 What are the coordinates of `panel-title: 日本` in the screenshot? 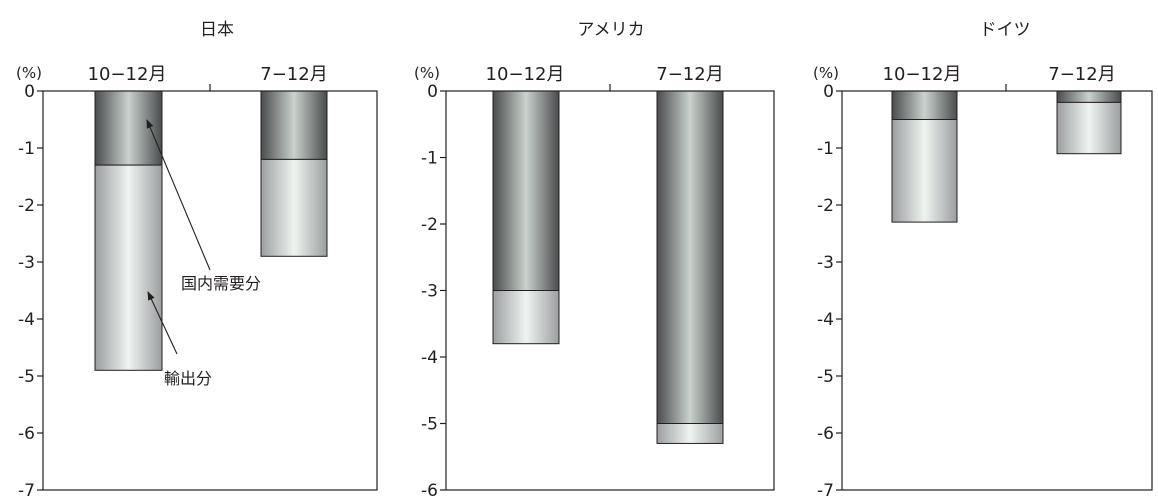 It's located at (217, 30).